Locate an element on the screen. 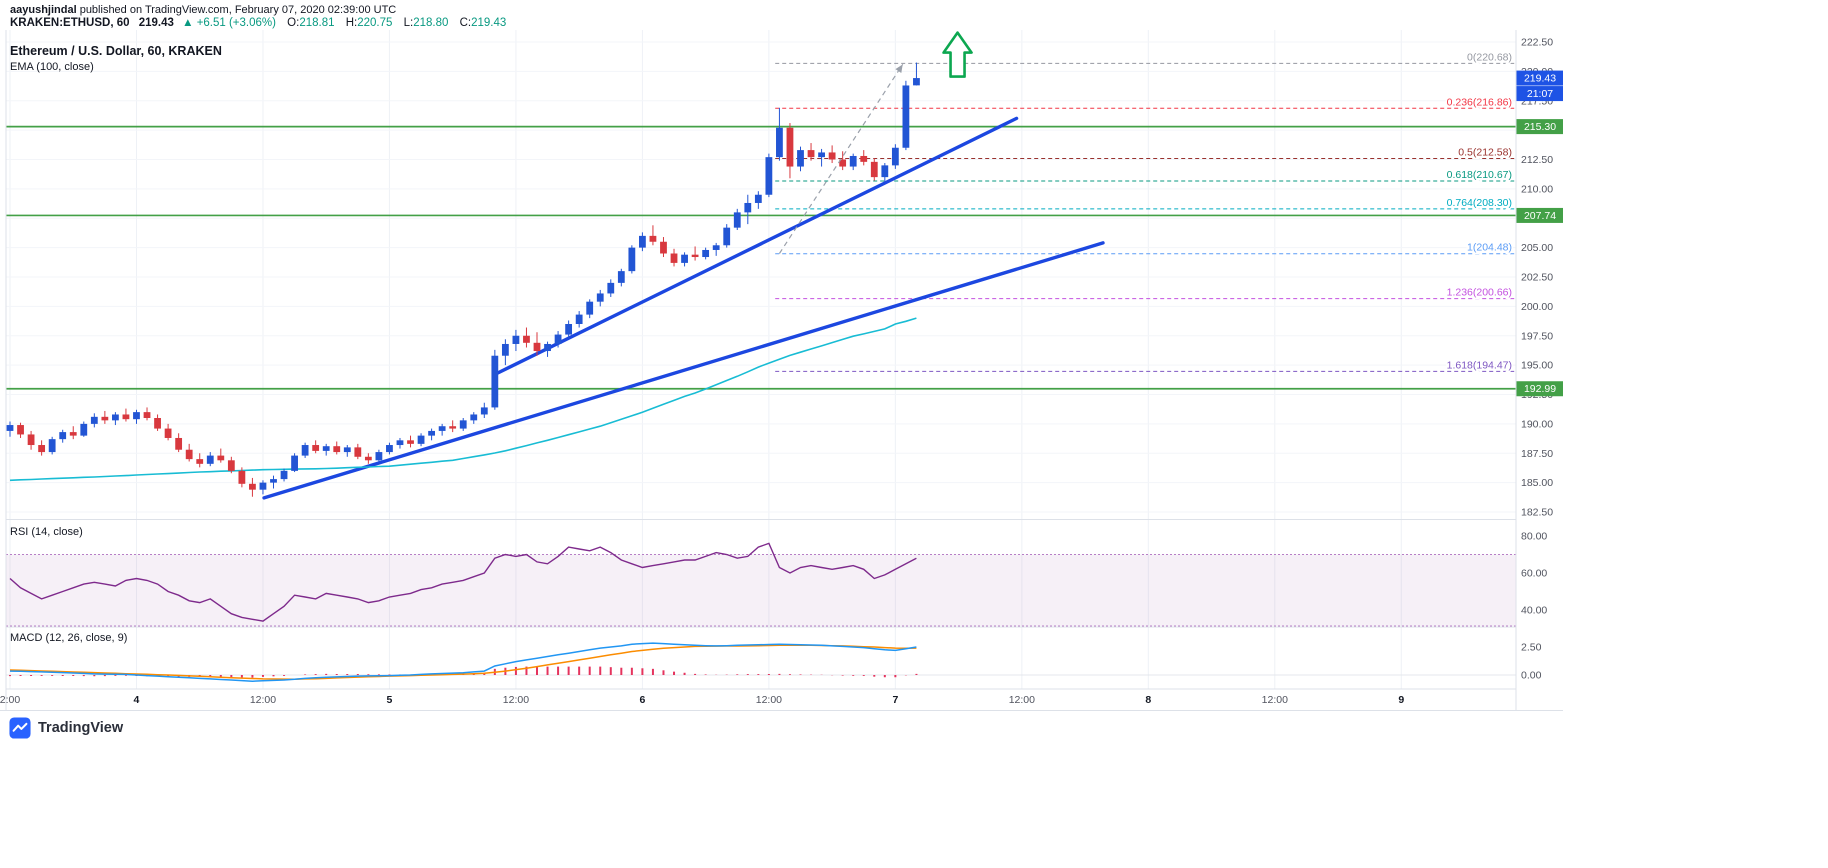 This screenshot has height=868, width=1828. low-value: 218.80 is located at coordinates (431, 23).